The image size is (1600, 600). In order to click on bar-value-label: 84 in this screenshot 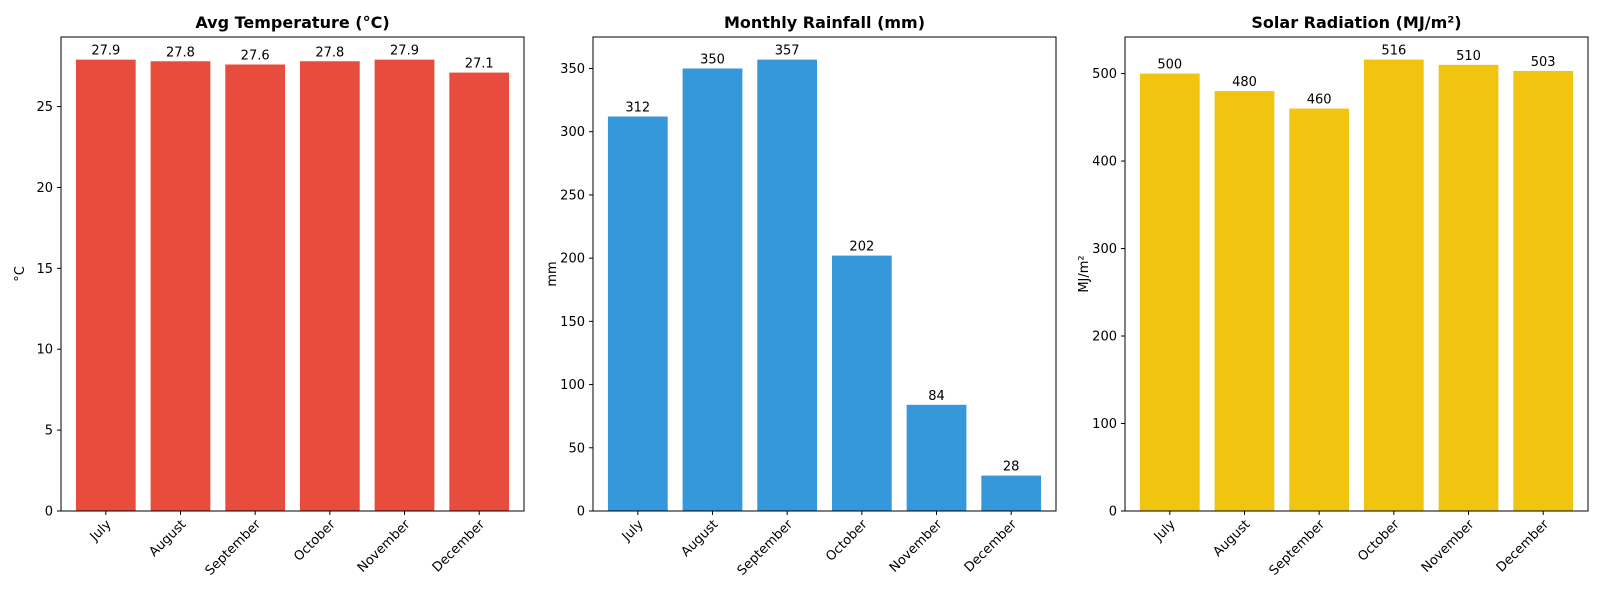, I will do `click(936, 396)`.